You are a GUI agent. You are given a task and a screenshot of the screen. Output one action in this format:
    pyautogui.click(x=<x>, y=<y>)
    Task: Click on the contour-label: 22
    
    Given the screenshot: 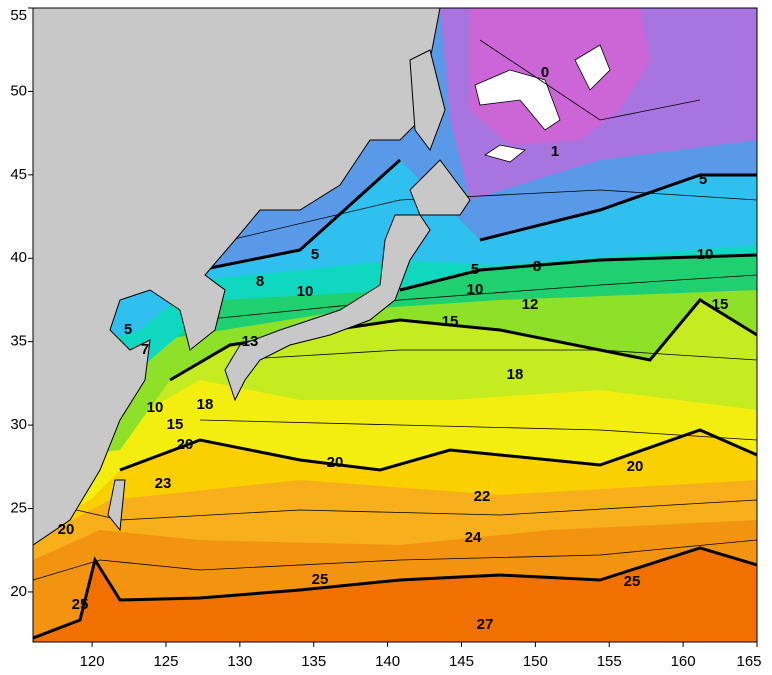 What is the action you would take?
    pyautogui.click(x=482, y=496)
    